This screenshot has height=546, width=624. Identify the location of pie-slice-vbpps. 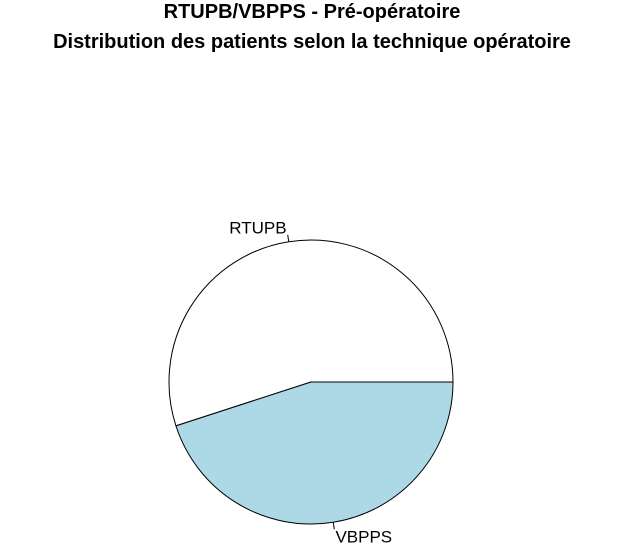
(314, 453).